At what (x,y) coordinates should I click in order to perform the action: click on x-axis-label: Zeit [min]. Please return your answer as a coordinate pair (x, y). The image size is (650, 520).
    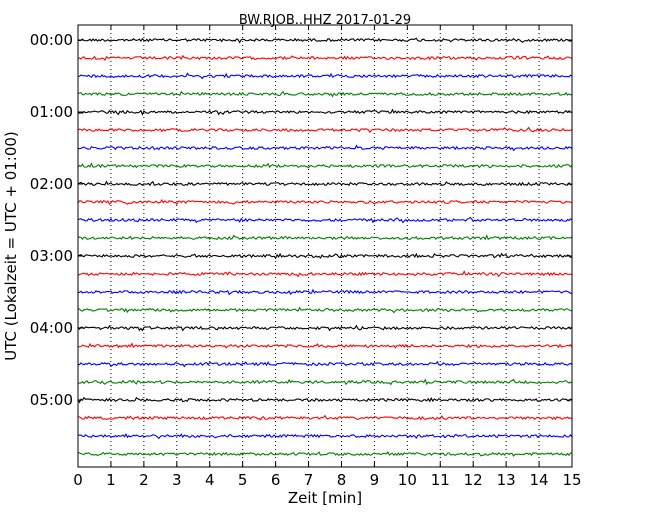
    Looking at the image, I should click on (325, 498).